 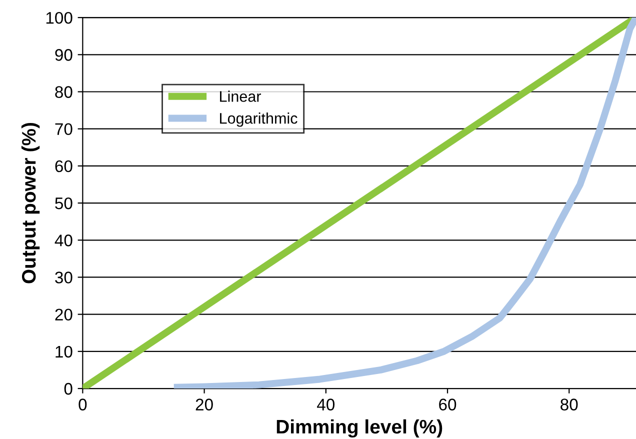 What do you see at coordinates (359, 428) in the screenshot?
I see `x-axis-title: Dimming level (%)` at bounding box center [359, 428].